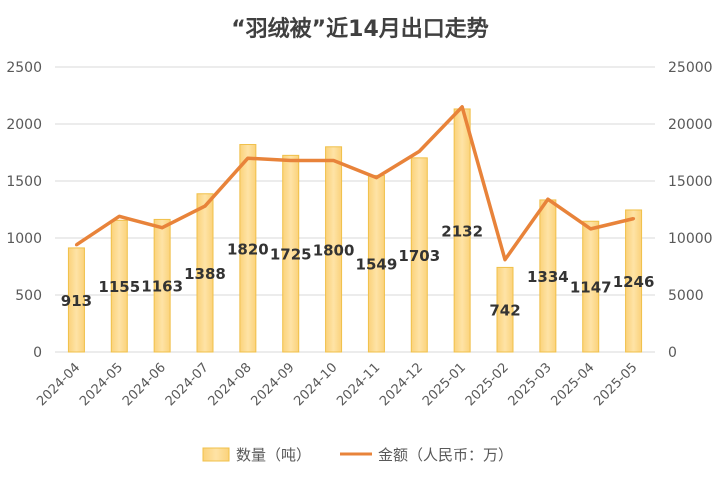  Describe the element at coordinates (187, 384) in the screenshot. I see `x-tick-label: 2024-07` at that location.